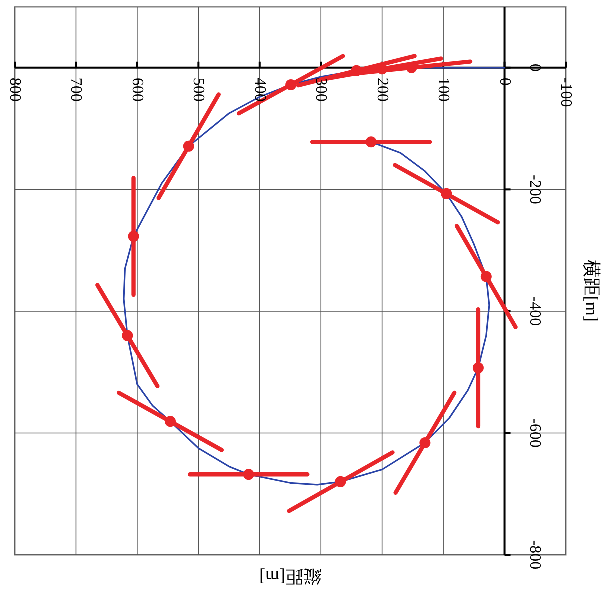 This screenshot has height=594, width=608. What do you see at coordinates (15, 90) in the screenshot?
I see `x-tick-label: 800` at bounding box center [15, 90].